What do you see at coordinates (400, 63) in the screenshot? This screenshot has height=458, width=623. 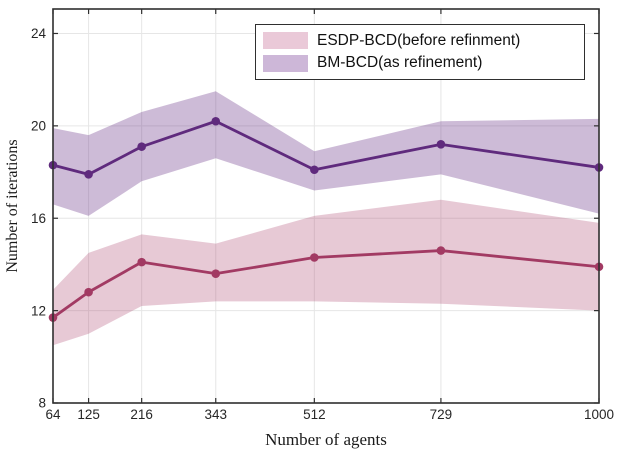 I see `legend-label-bm-bcd: BM-BCD(as refinement)` at bounding box center [400, 63].